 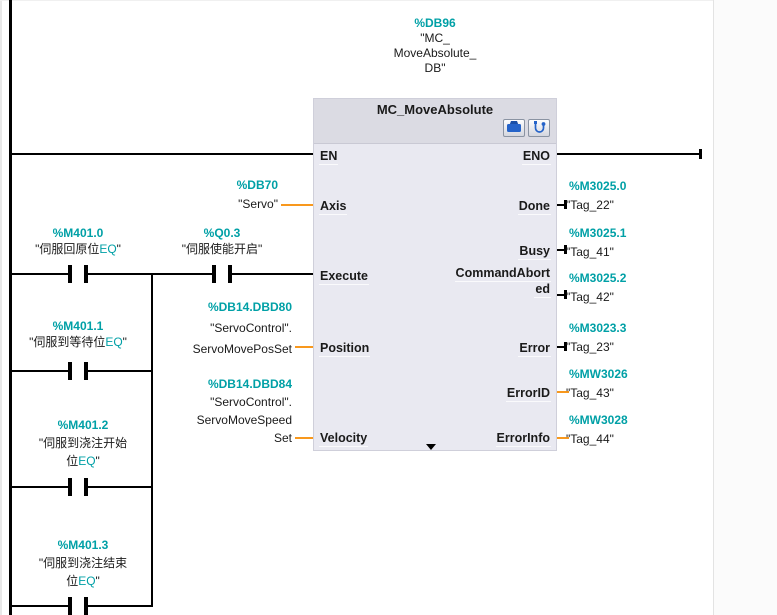 What do you see at coordinates (356, 0) in the screenshot?
I see `network-top-divider` at bounding box center [356, 0].